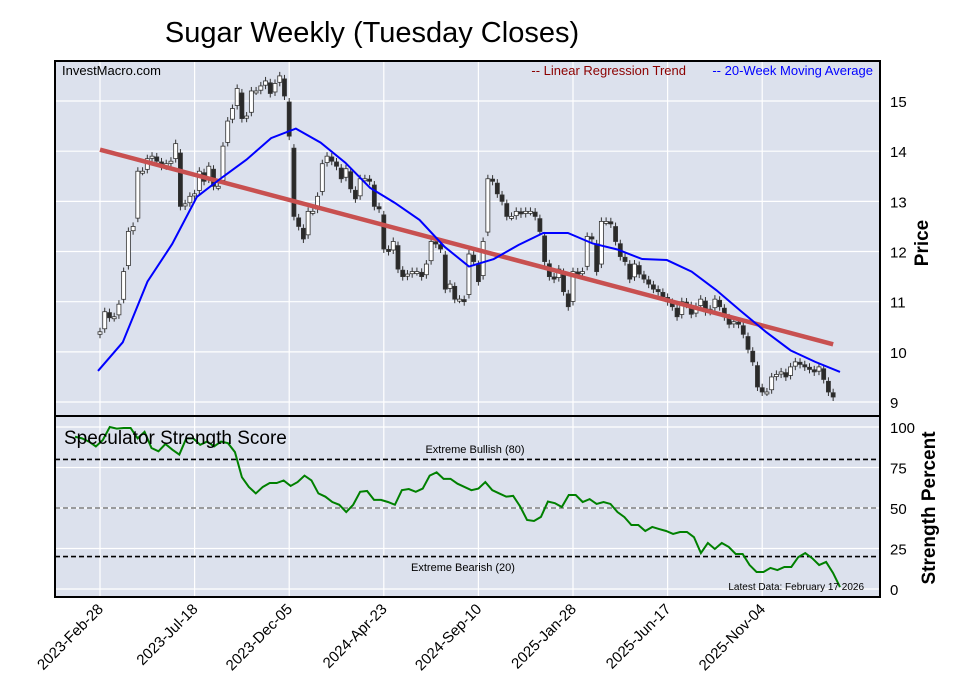 This screenshot has width=957, height=694. What do you see at coordinates (463, 568) in the screenshot?
I see `ref-label-bearish: Extreme Bearish (20)` at bounding box center [463, 568].